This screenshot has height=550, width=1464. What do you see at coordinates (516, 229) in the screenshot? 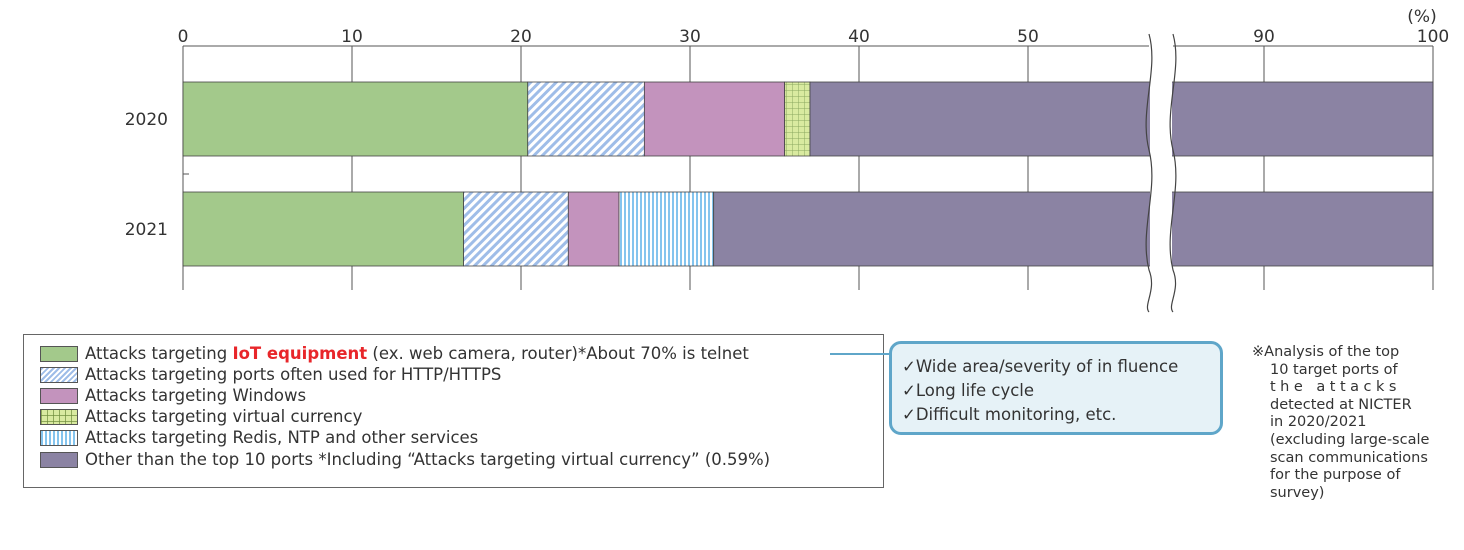
I see `bar-segment-http-2021` at bounding box center [516, 229].